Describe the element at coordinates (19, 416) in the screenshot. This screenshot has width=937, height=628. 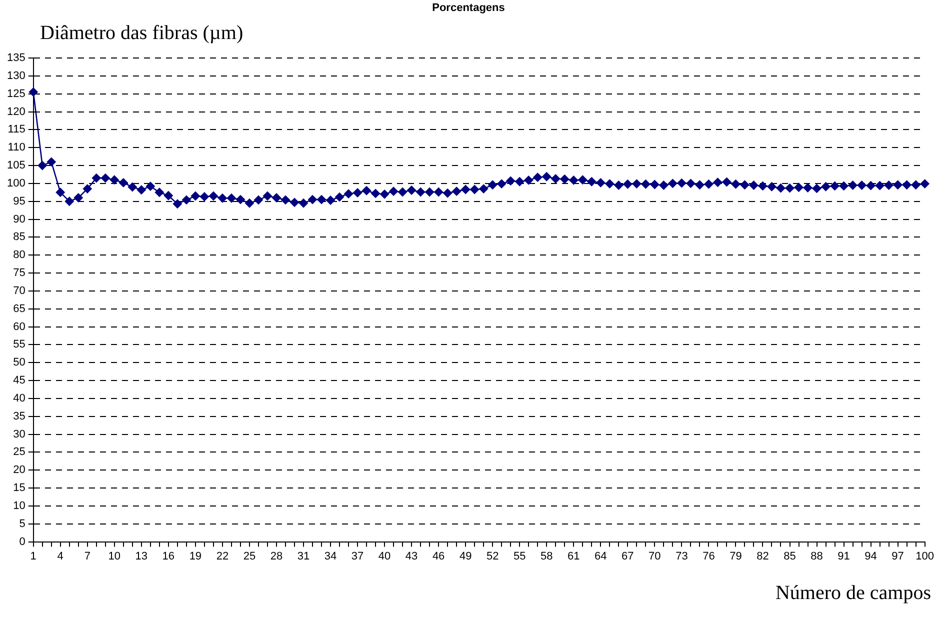
I see `y-tick-label: 35` at that location.